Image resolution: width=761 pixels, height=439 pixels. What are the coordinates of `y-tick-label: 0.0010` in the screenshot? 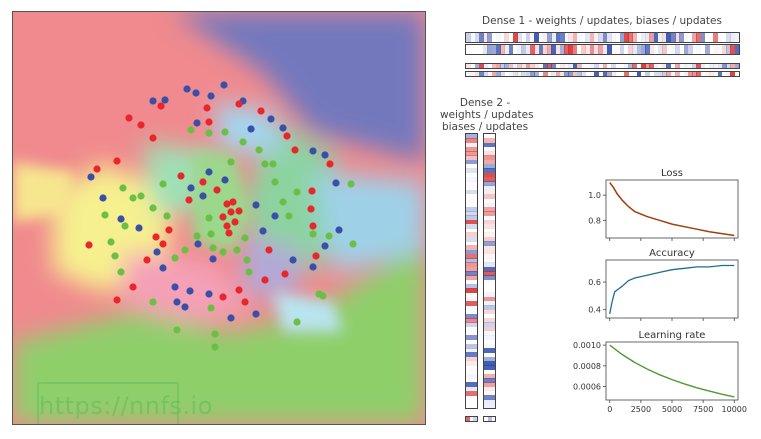 It's located at (587, 345).